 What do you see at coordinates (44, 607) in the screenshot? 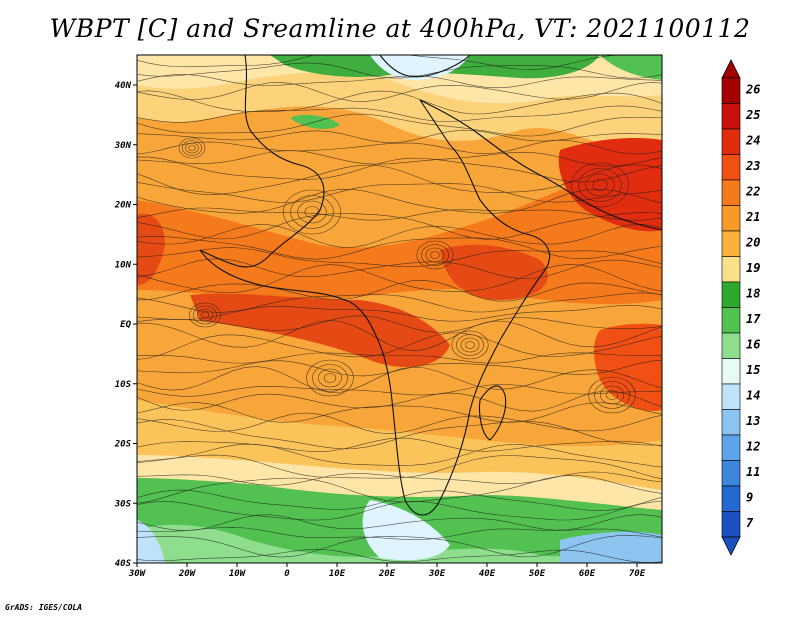
I see `grads-credit: GrADS: IGES/COLA` at bounding box center [44, 607].